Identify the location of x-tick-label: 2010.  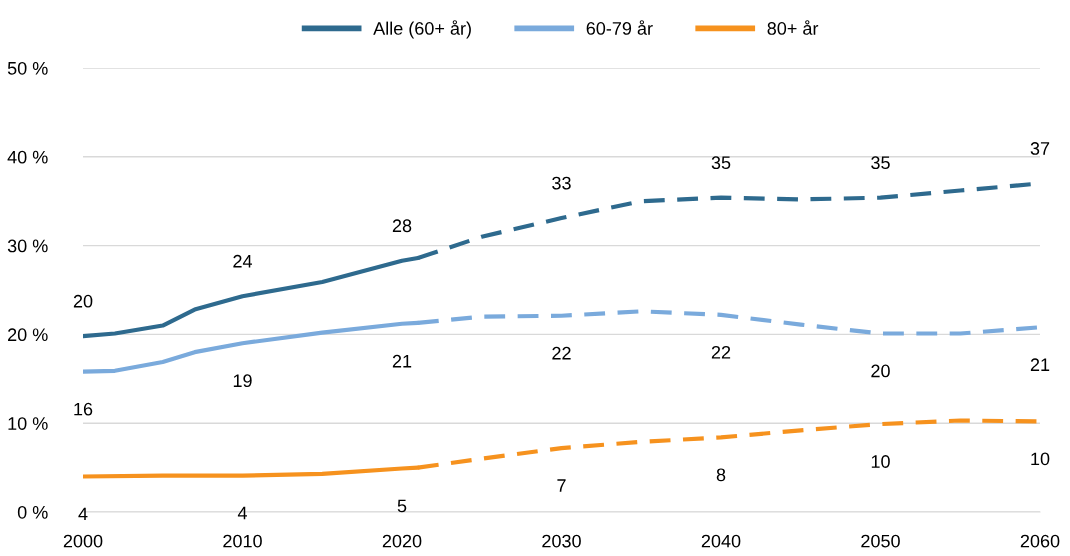
(242, 541).